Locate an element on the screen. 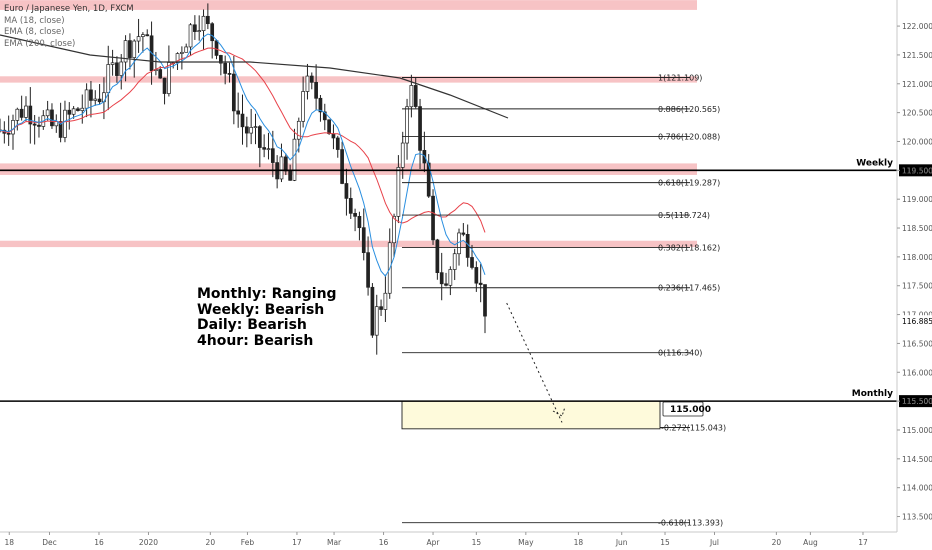  annotation-monthly: Monthly: Ranging is located at coordinates (267, 295).